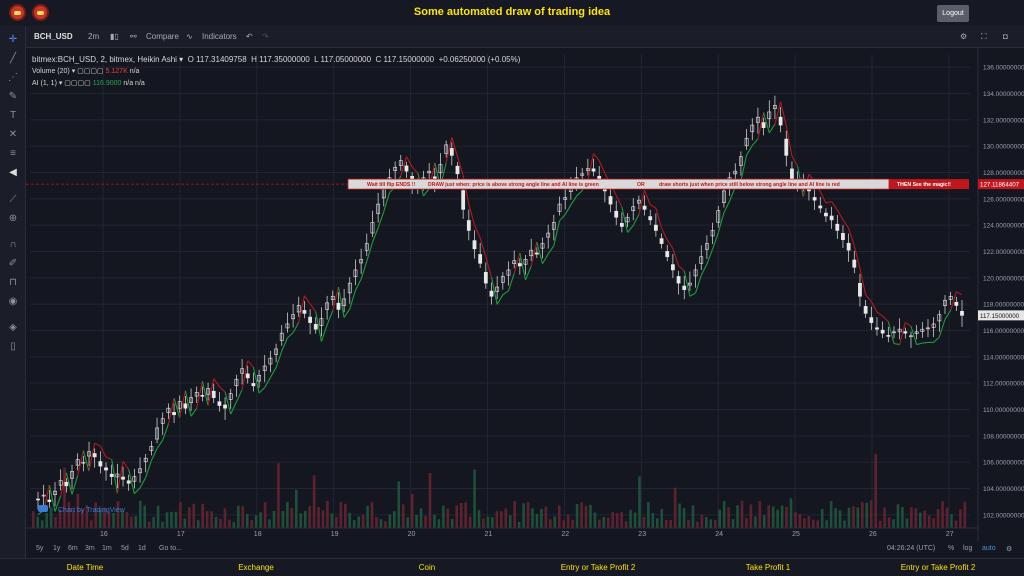 This screenshot has width=1024, height=576. Describe the element at coordinates (13, 77) in the screenshot. I see `fib-icon: ⋰` at that location.